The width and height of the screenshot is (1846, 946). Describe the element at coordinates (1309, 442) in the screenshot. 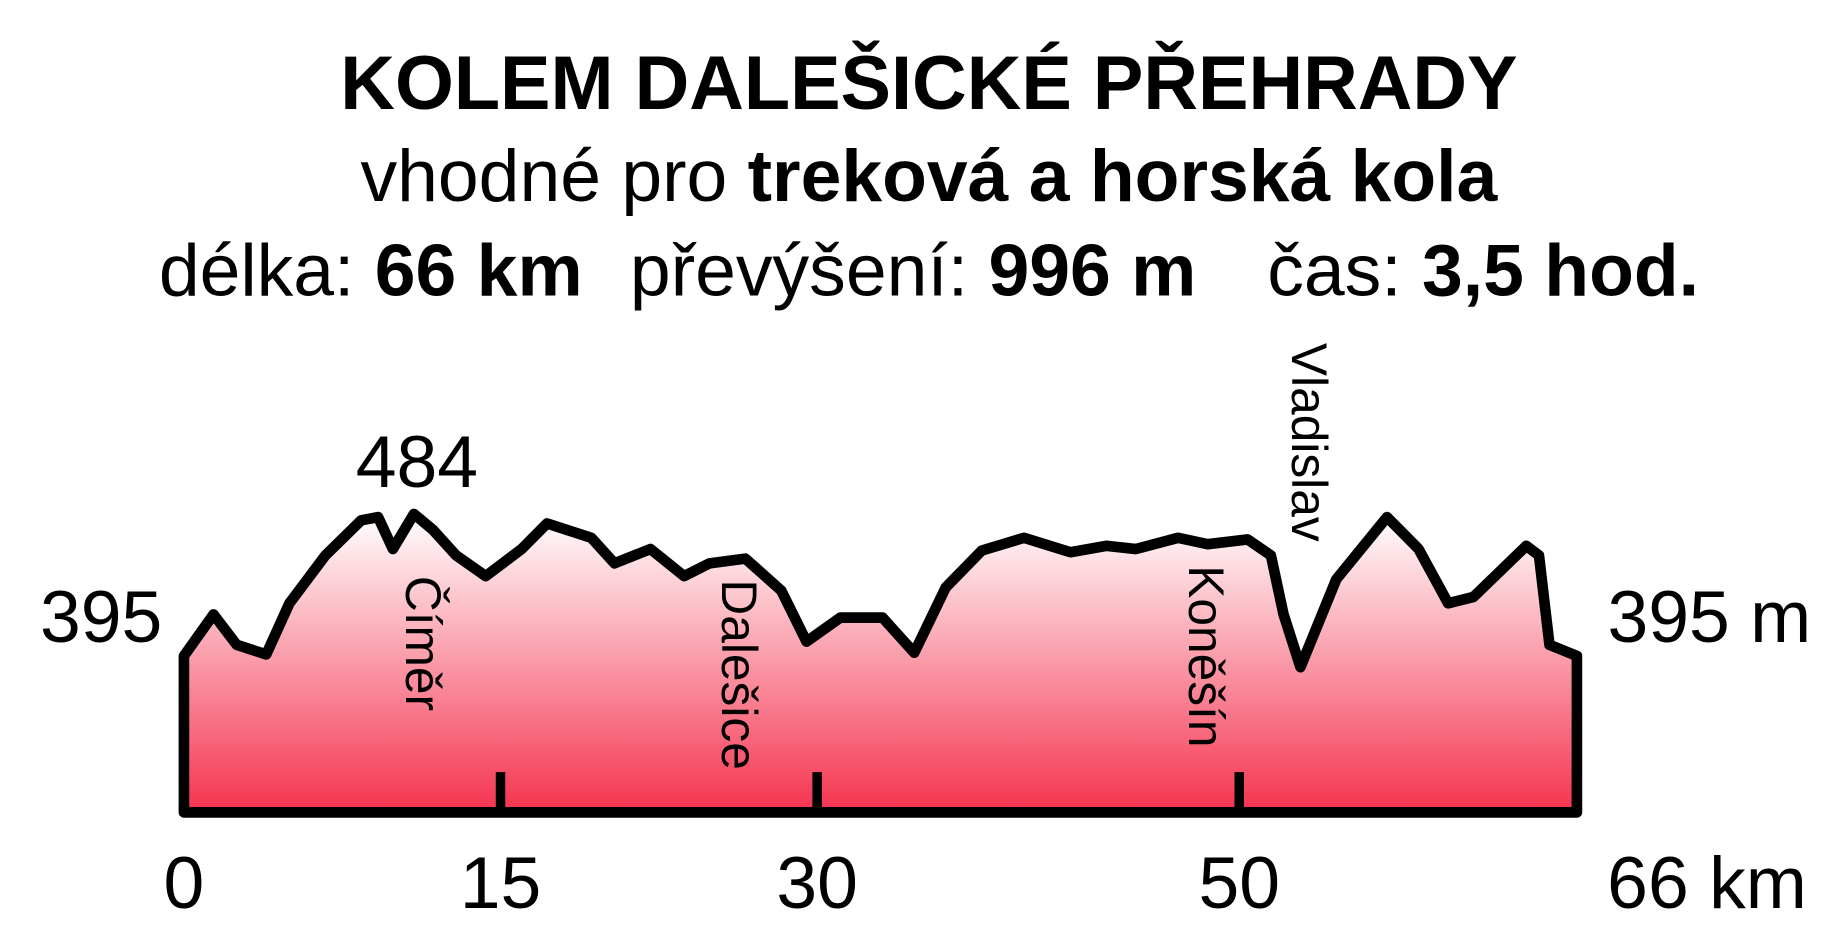

I see `place-label: Vladislav` at that location.